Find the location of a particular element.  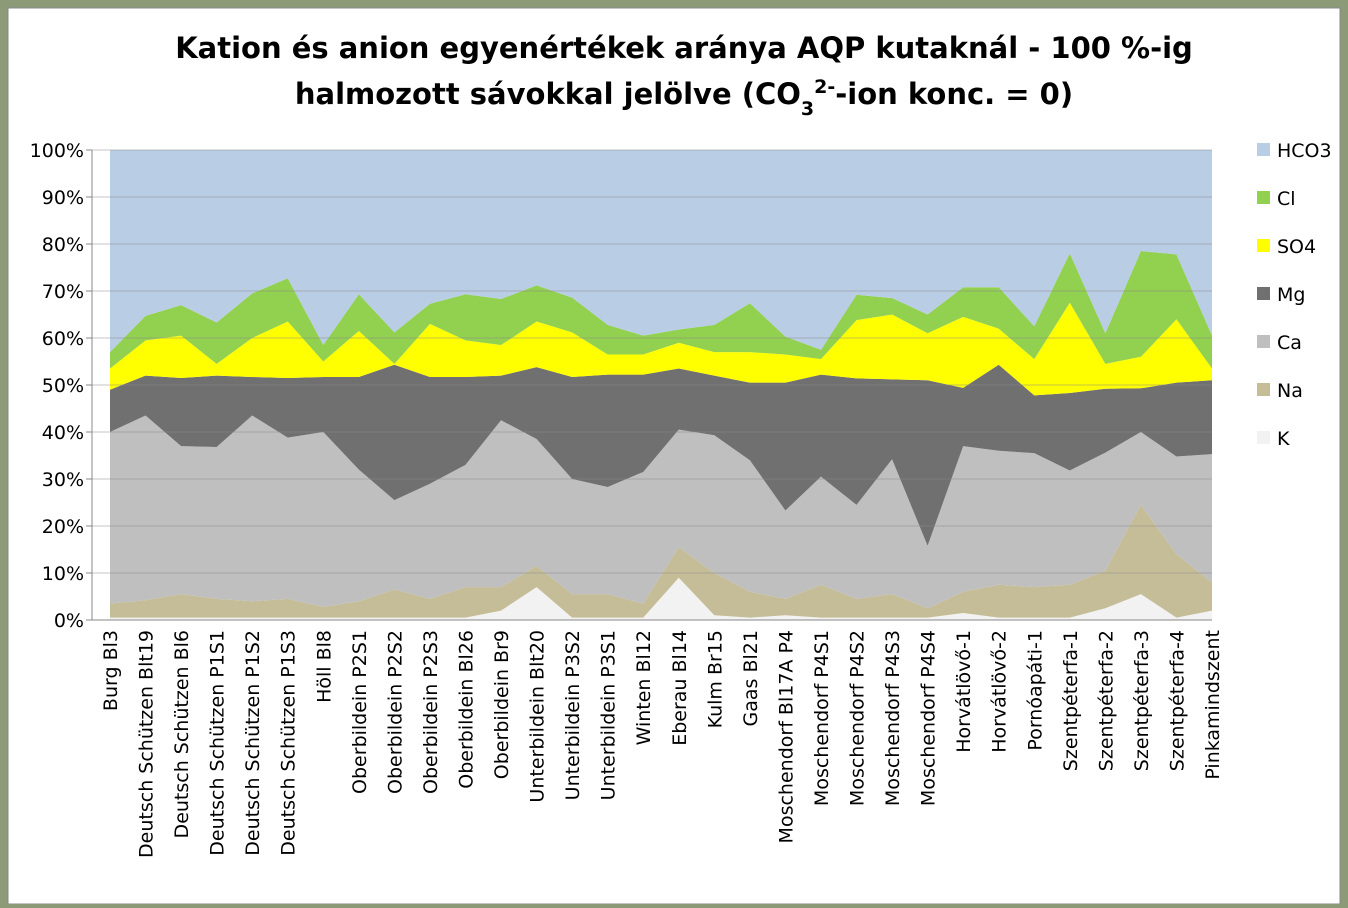

x-tick-label: Unterbildein P3S2 is located at coordinates (573, 715).